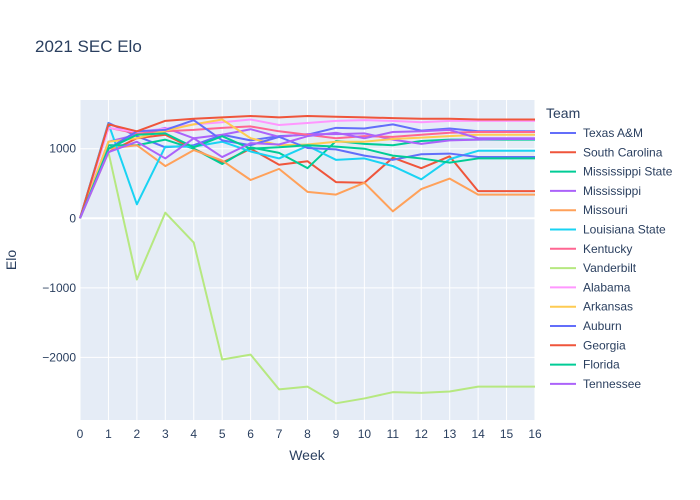  What do you see at coordinates (624, 230) in the screenshot?
I see `legend-item-label: Louisiana State` at bounding box center [624, 230].